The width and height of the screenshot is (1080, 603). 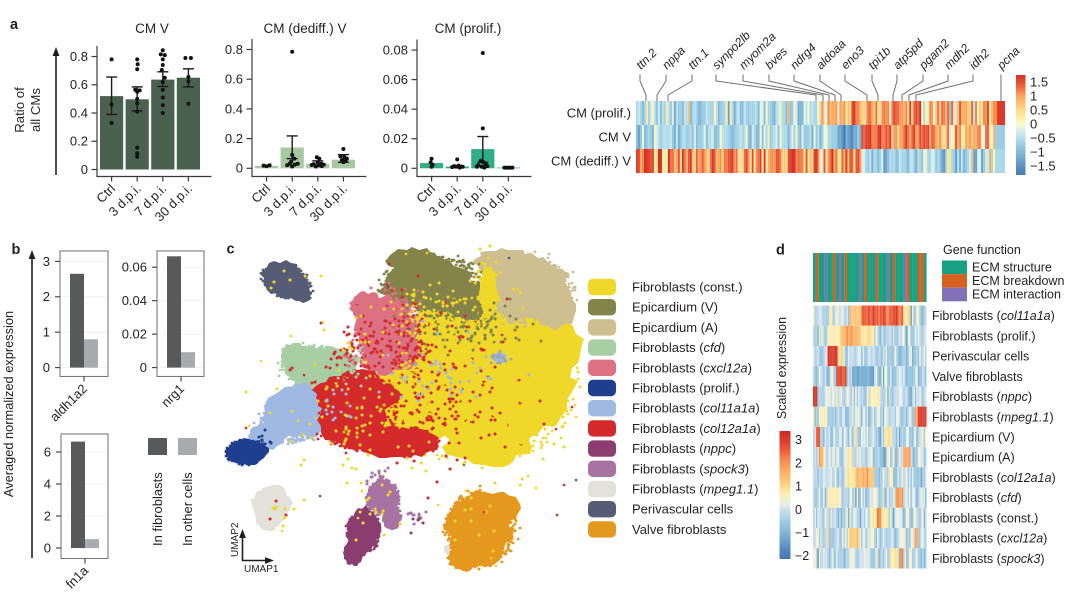 I want to click on svg-text: Ratio of, so click(x=19, y=110).